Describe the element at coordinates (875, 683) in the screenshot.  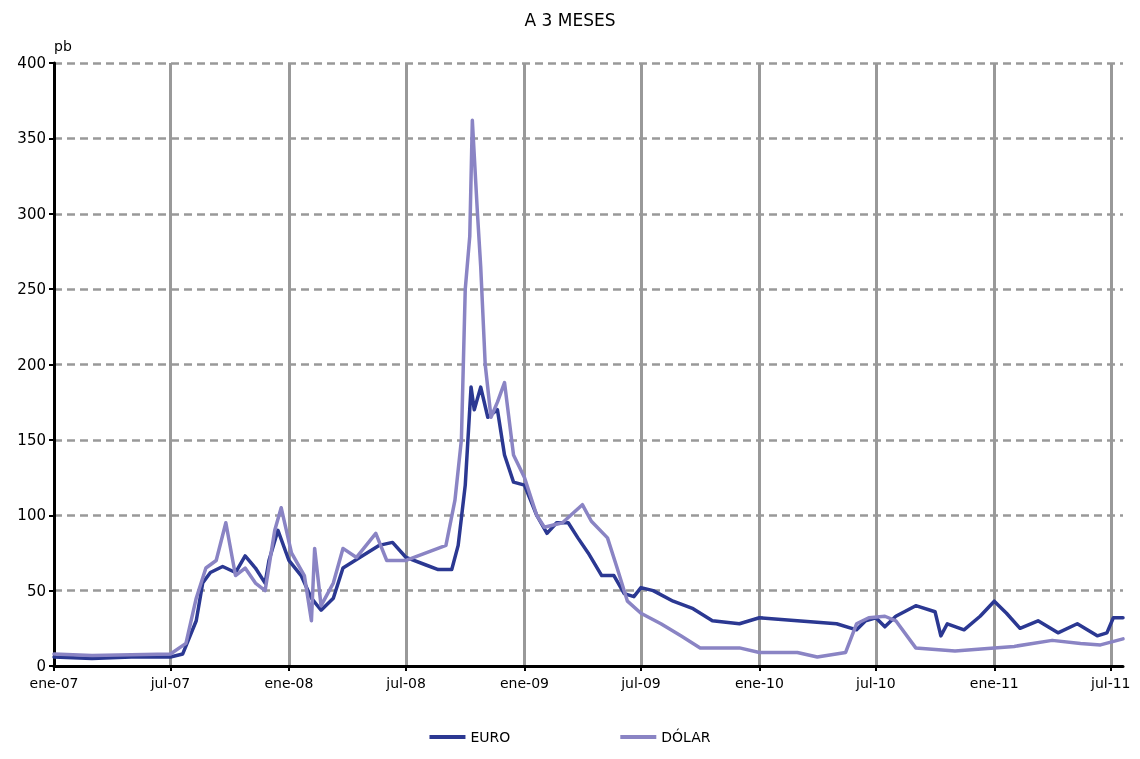
I see `x-tick-label: jul-10` at that location.